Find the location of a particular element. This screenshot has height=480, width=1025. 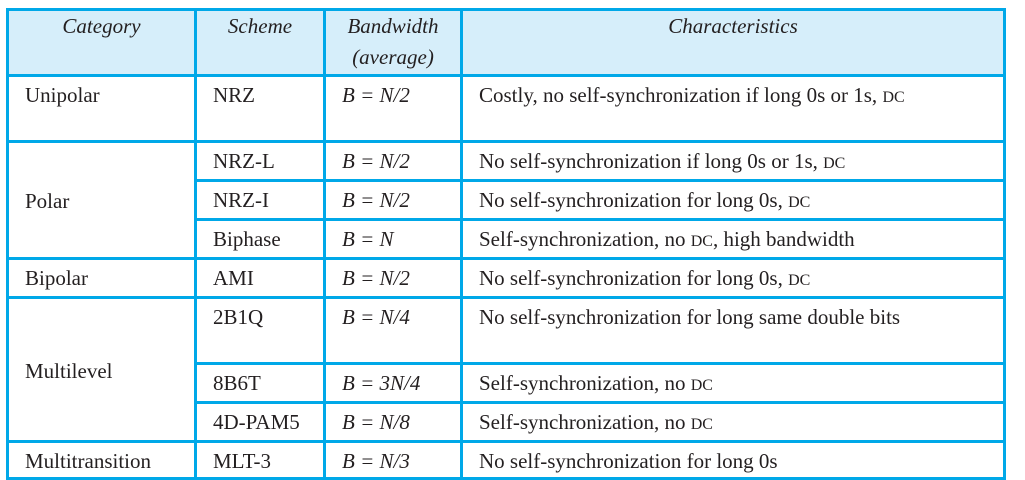

header-bandwidth-label: Bandwidth is located at coordinates (393, 26).